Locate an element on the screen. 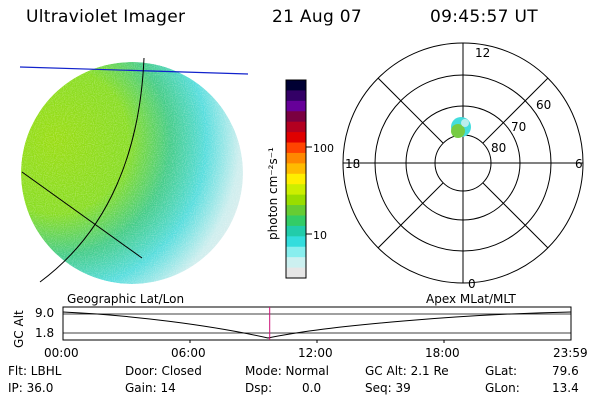  colorbar is located at coordinates (296, 179).